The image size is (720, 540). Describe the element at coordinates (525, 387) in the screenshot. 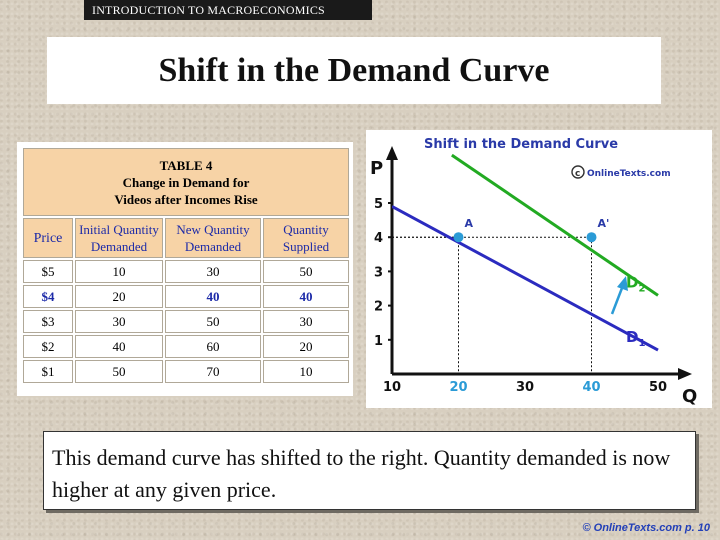

I see `x-tick-label: 30` at that location.